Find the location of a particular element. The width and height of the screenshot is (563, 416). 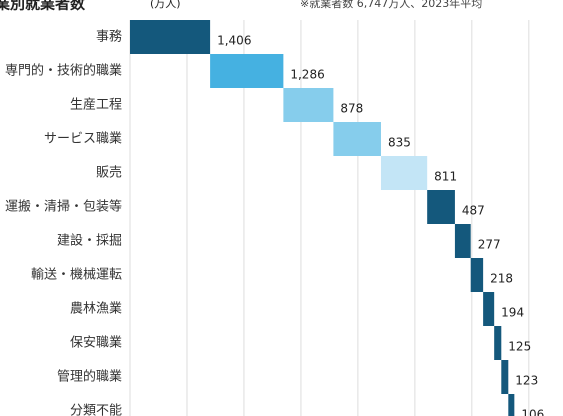

value-label: 1,406 is located at coordinates (234, 41).